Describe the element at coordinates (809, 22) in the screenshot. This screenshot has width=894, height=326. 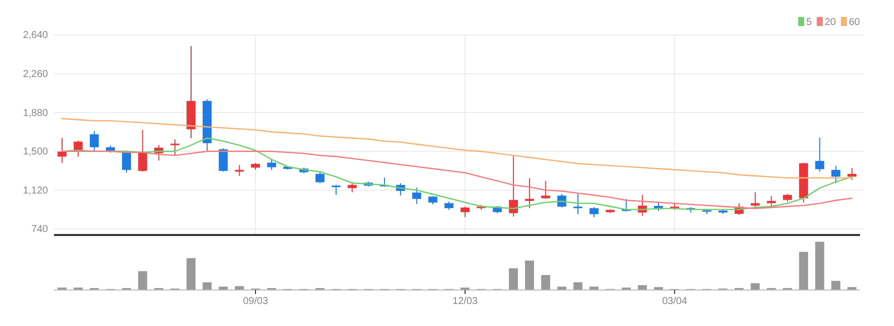
I see `legend-label: 5` at that location.